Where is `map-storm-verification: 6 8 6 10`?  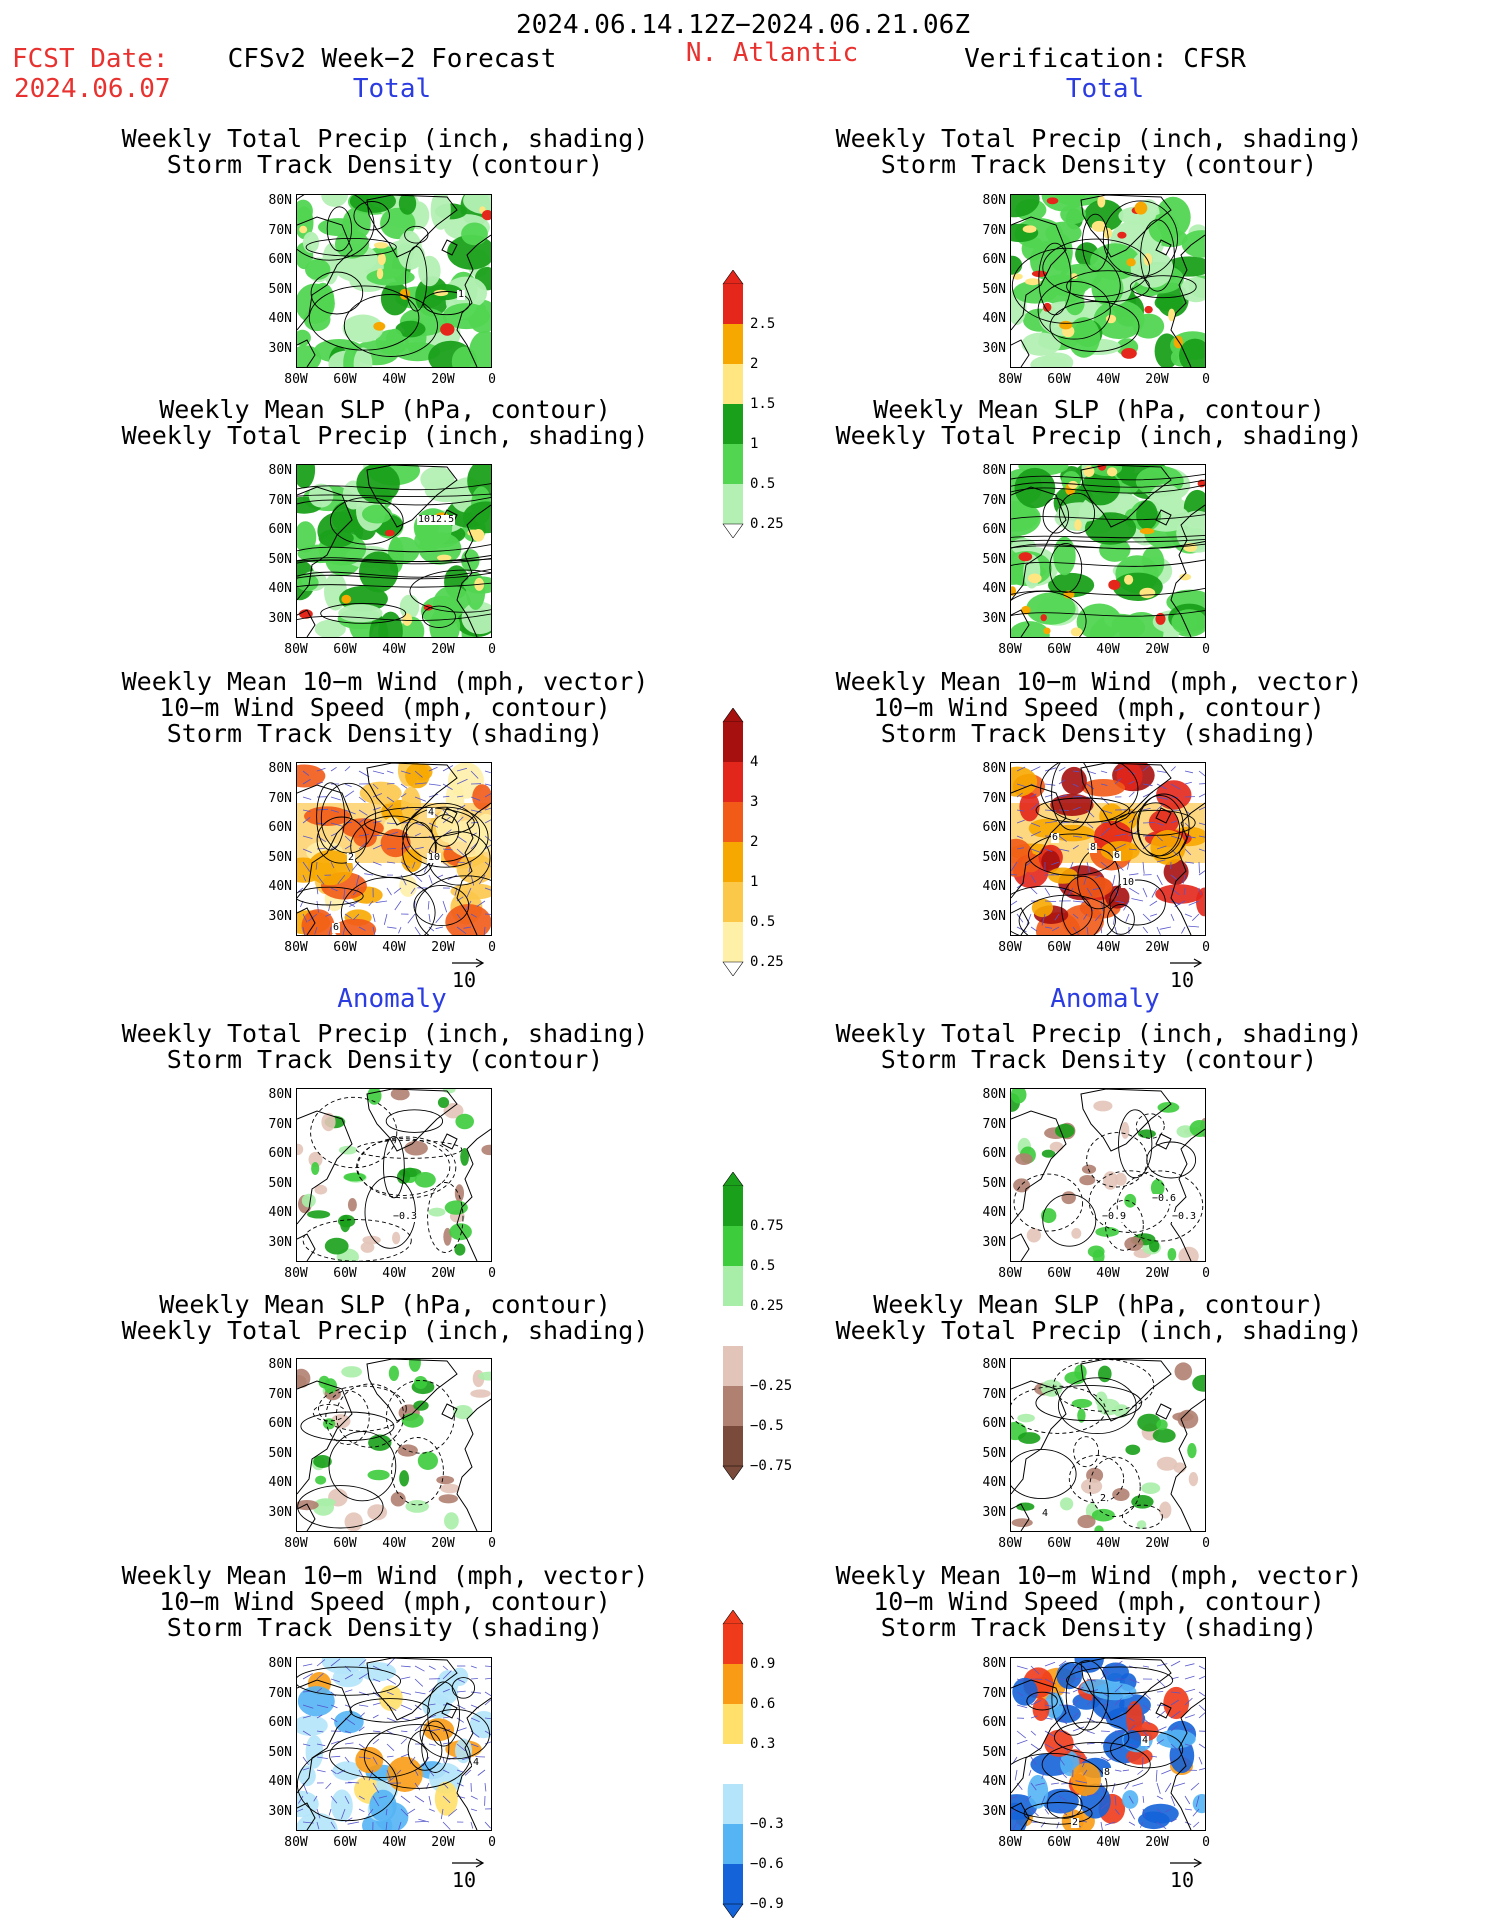 map-storm-verification: 6 8 6 10 is located at coordinates (1108, 849).